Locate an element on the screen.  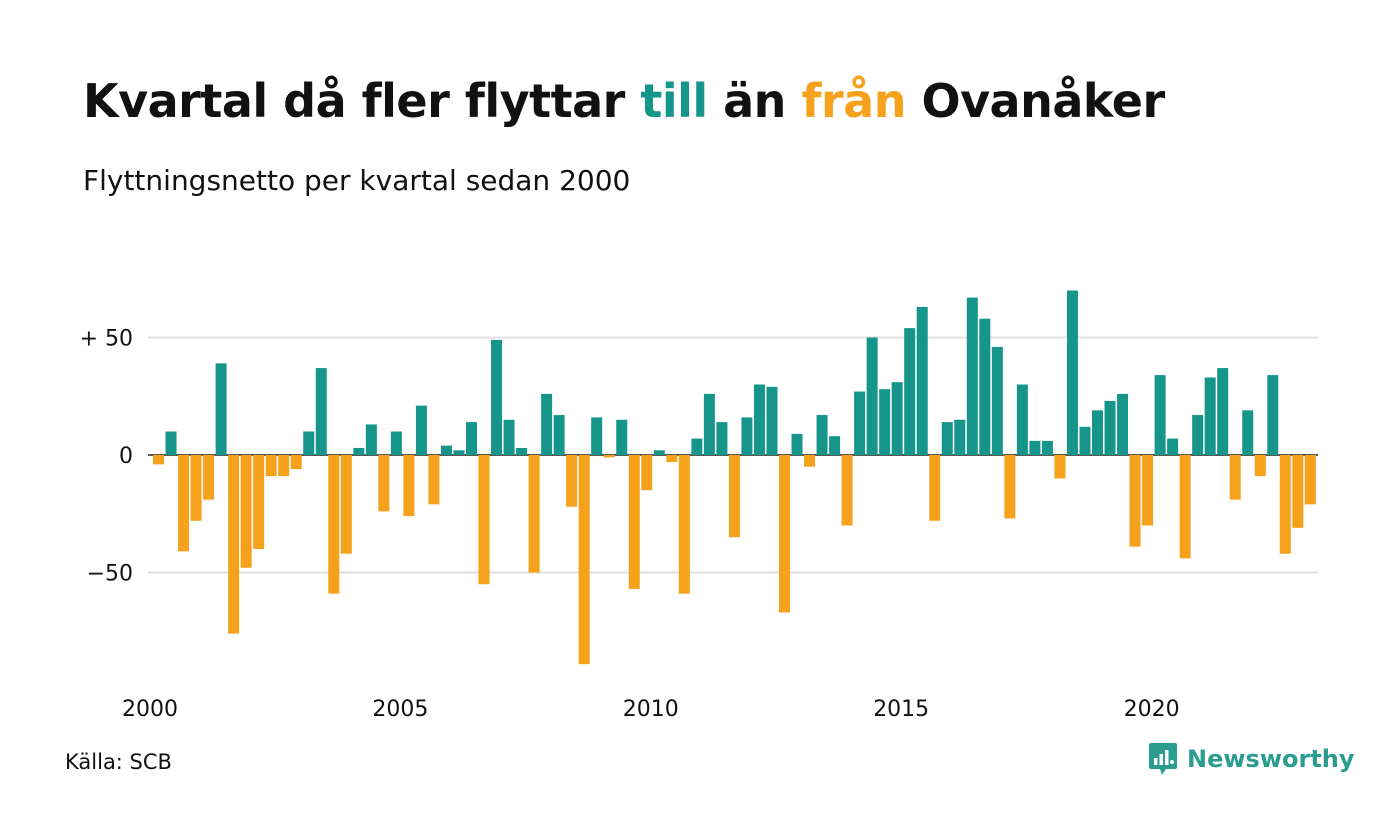
title-part-3: Ovanåker is located at coordinates (1035, 101).